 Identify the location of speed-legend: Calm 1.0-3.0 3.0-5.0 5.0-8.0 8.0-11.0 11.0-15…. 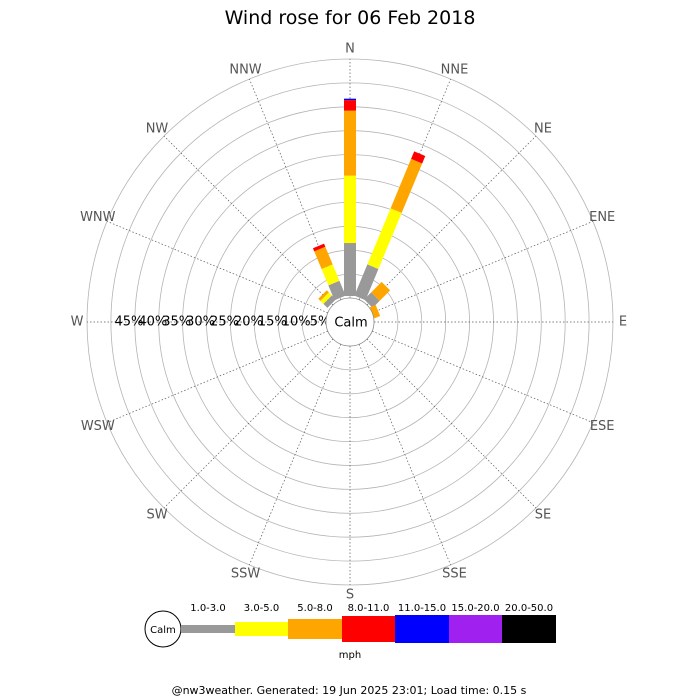
(350, 625).